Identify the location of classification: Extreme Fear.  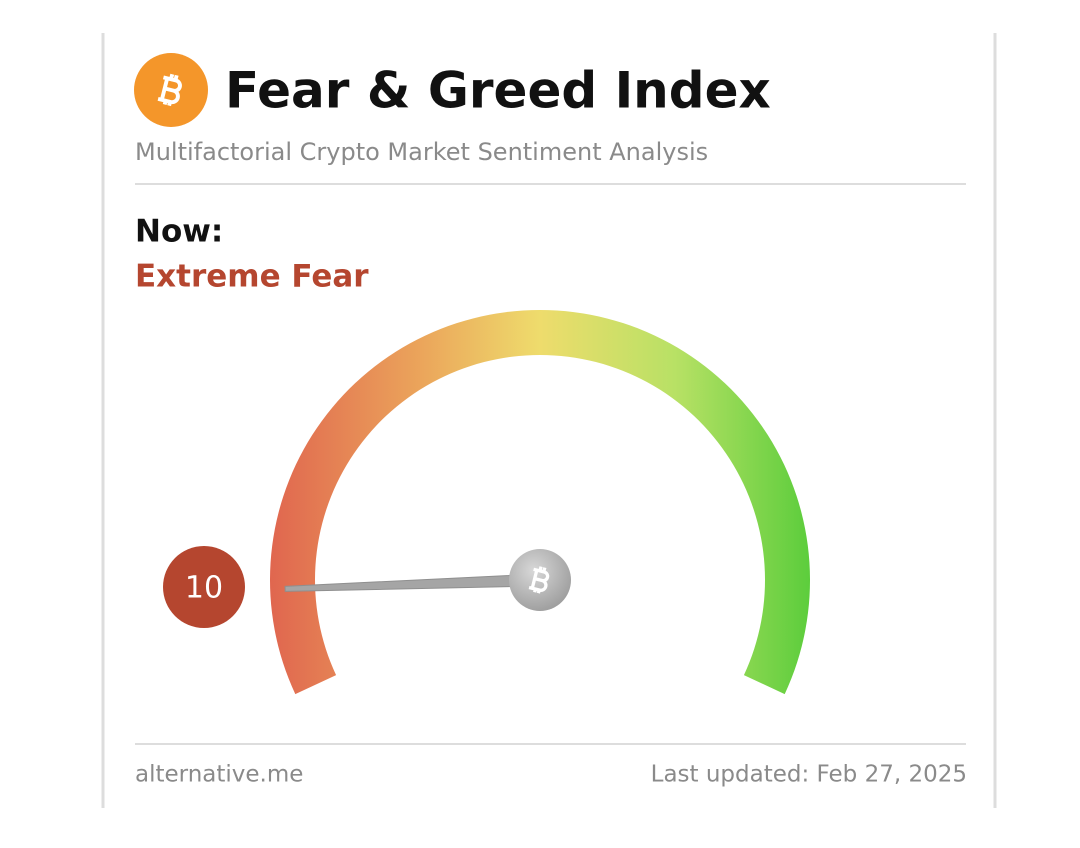
(252, 277).